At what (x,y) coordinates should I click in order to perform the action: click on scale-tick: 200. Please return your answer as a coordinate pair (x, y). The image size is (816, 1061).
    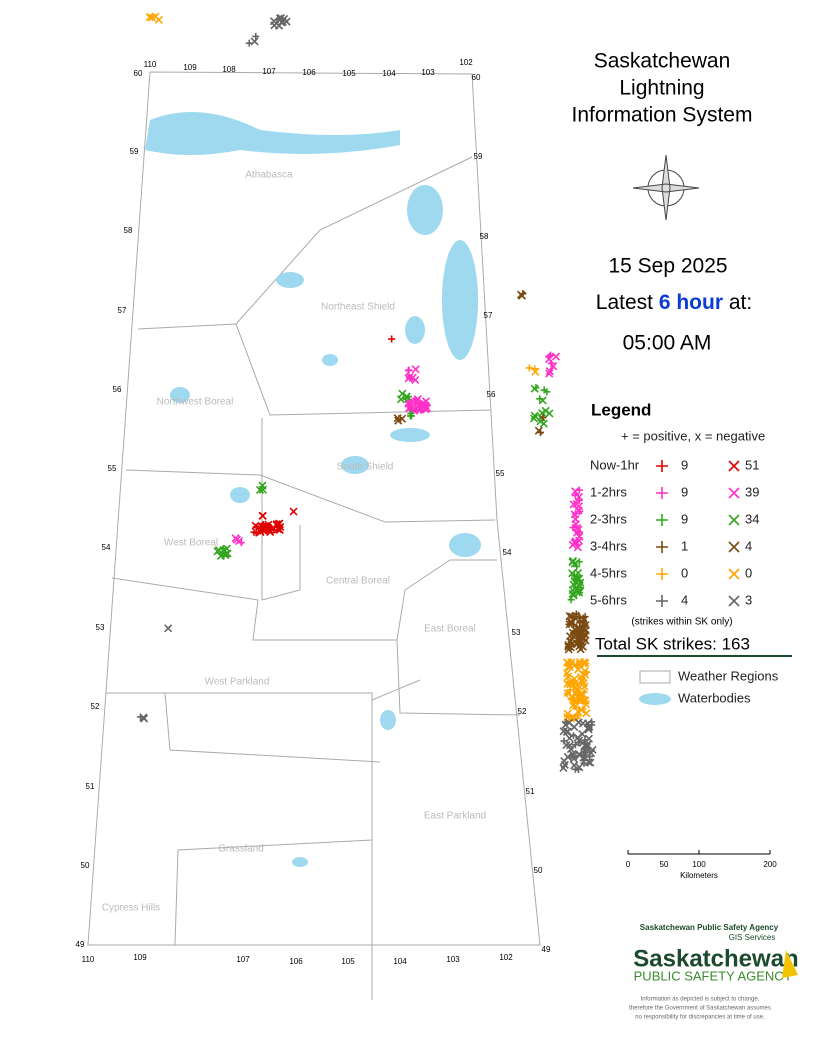
    Looking at the image, I should click on (770, 864).